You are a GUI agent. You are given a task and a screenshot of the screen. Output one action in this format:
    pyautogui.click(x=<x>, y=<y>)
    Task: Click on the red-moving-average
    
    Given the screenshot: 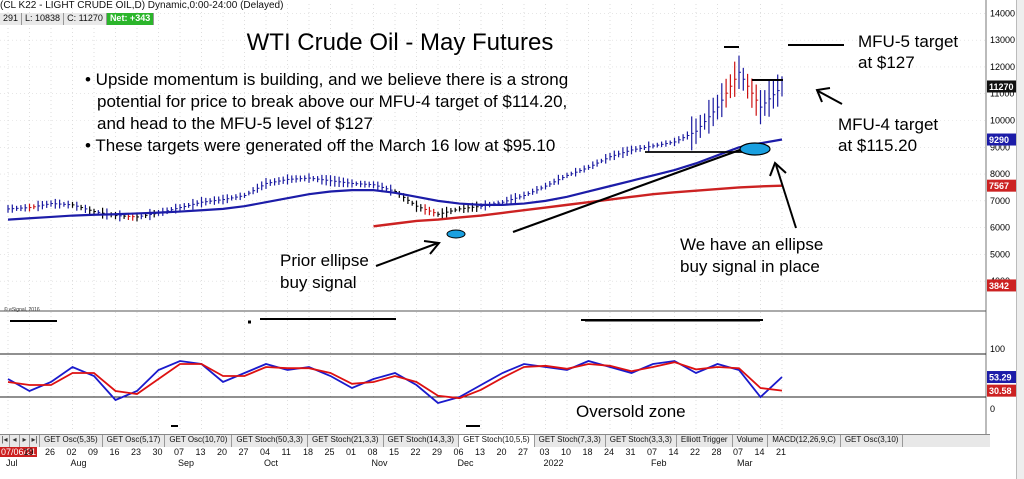 What is the action you would take?
    pyautogui.click(x=578, y=206)
    